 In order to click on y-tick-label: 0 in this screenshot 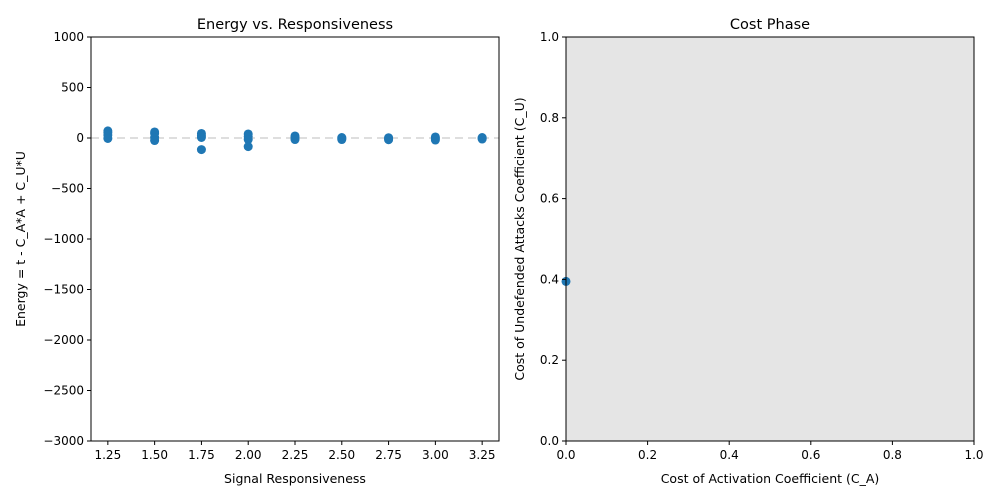, I will do `click(80, 138)`.